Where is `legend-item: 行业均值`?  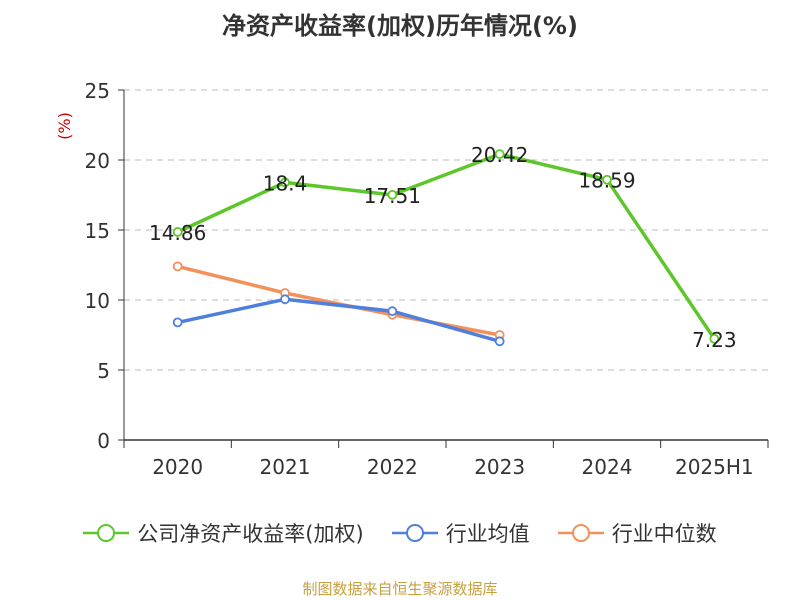 legend-item: 行业均值 is located at coordinates (460, 533).